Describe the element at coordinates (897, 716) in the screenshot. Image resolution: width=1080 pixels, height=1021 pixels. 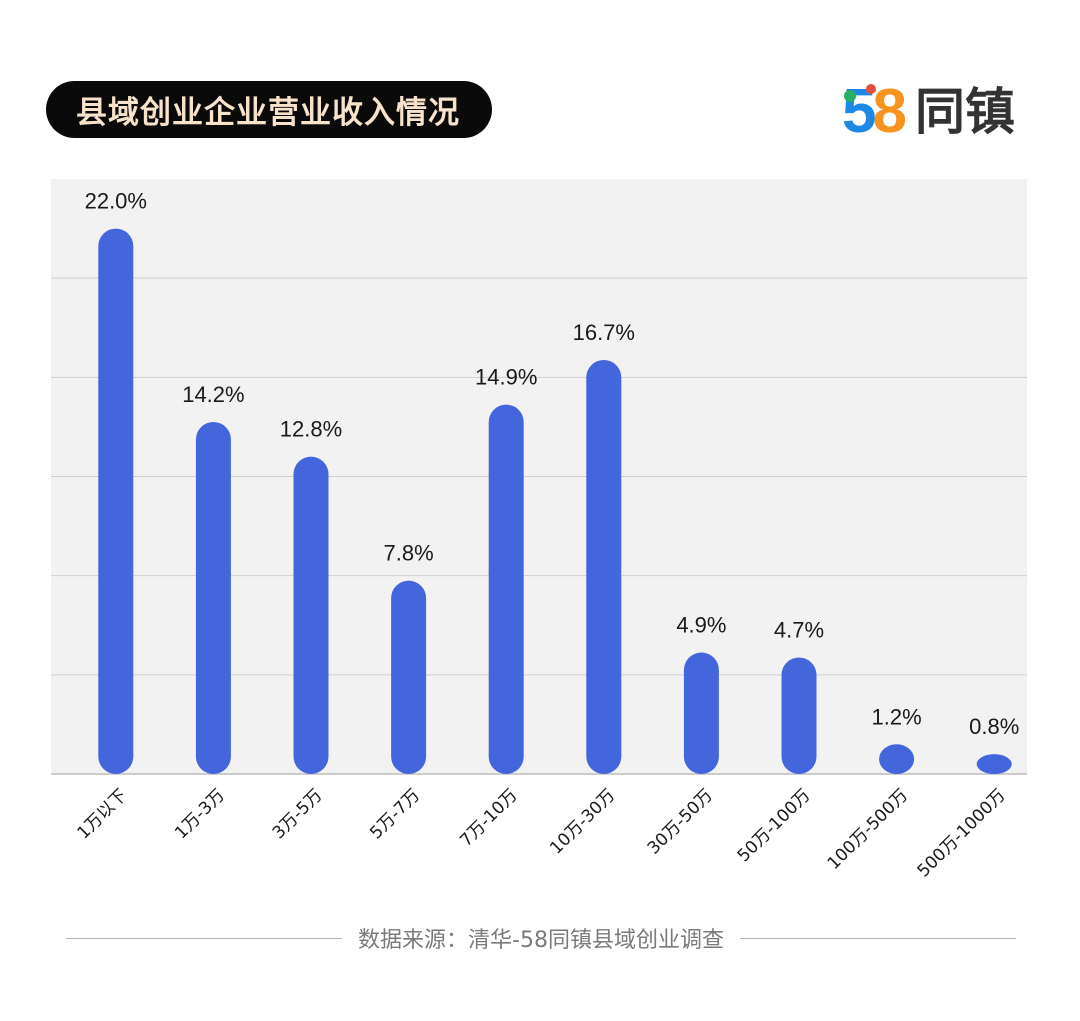
I see `data-label: 1.2%` at that location.